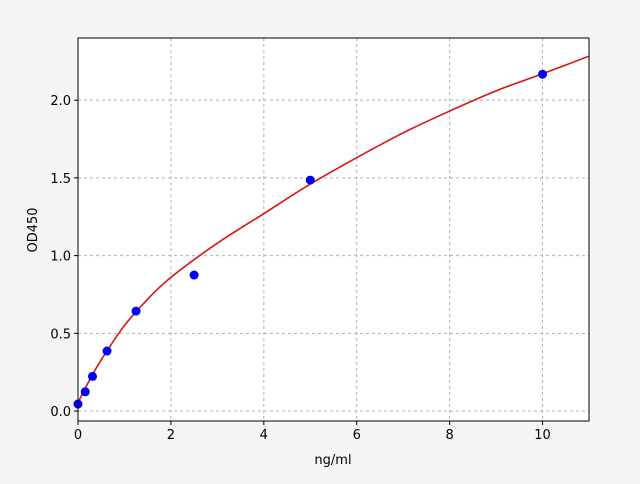 The width and height of the screenshot is (640, 484). I want to click on y-tick-label: 2.0, so click(60, 101).